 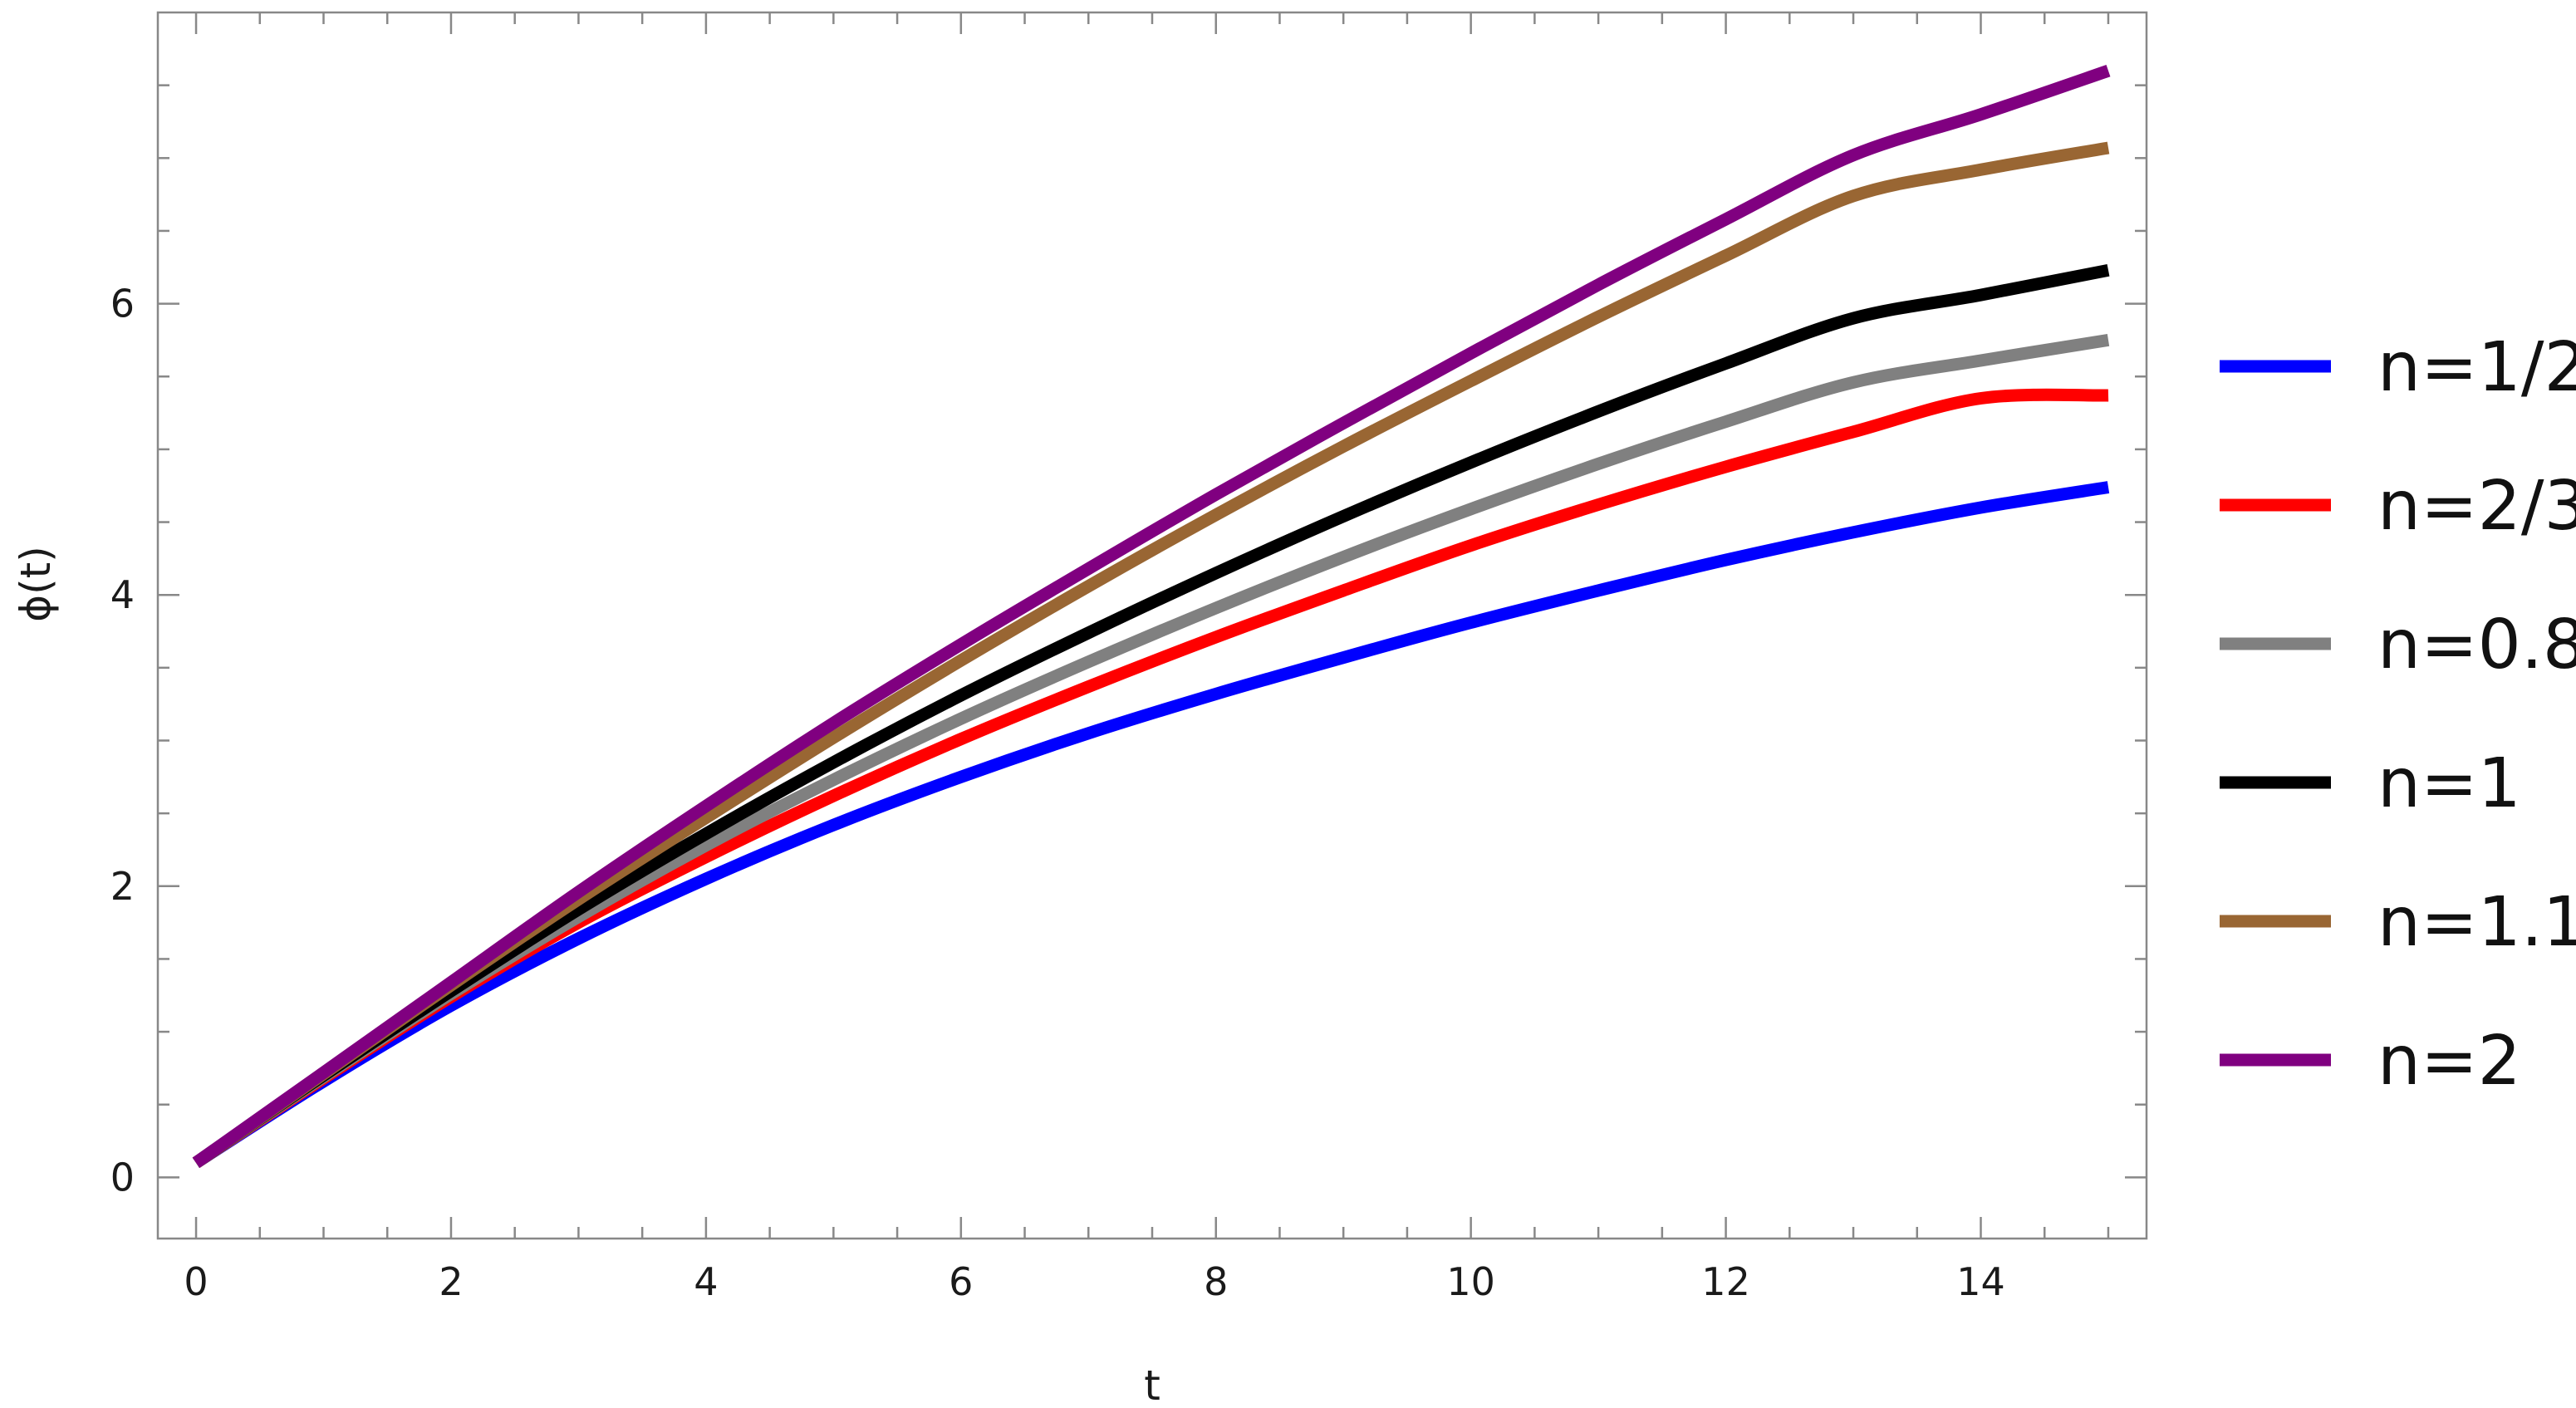 I want to click on y-axis-title: ϕ(t), so click(x=36, y=584).